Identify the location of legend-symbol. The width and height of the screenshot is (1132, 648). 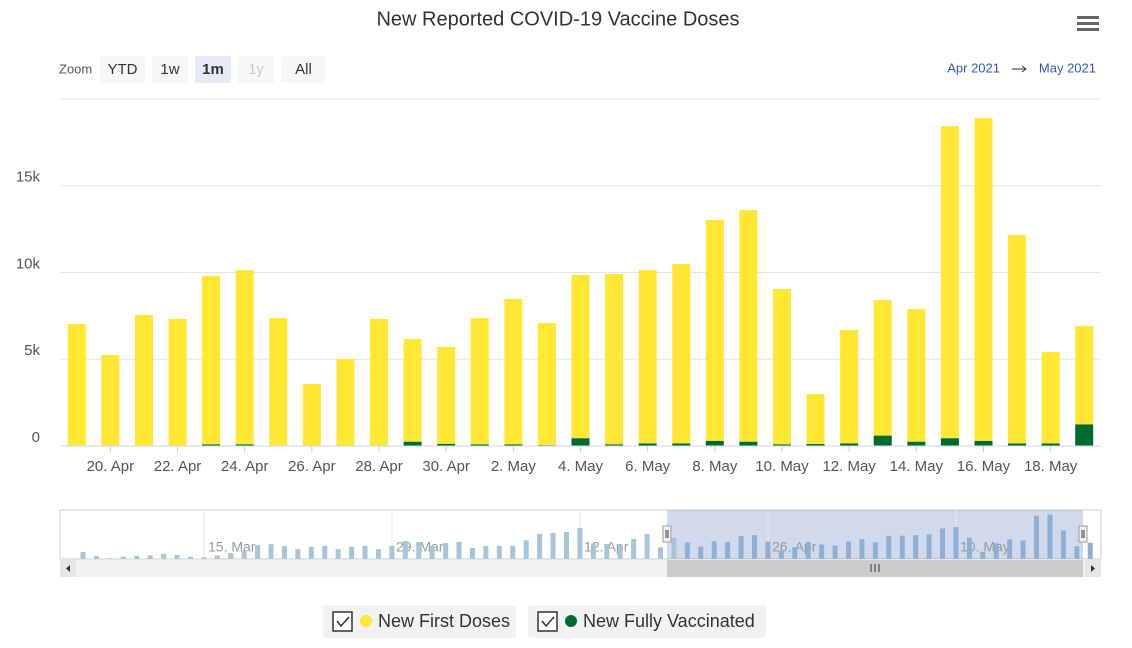
(571, 621).